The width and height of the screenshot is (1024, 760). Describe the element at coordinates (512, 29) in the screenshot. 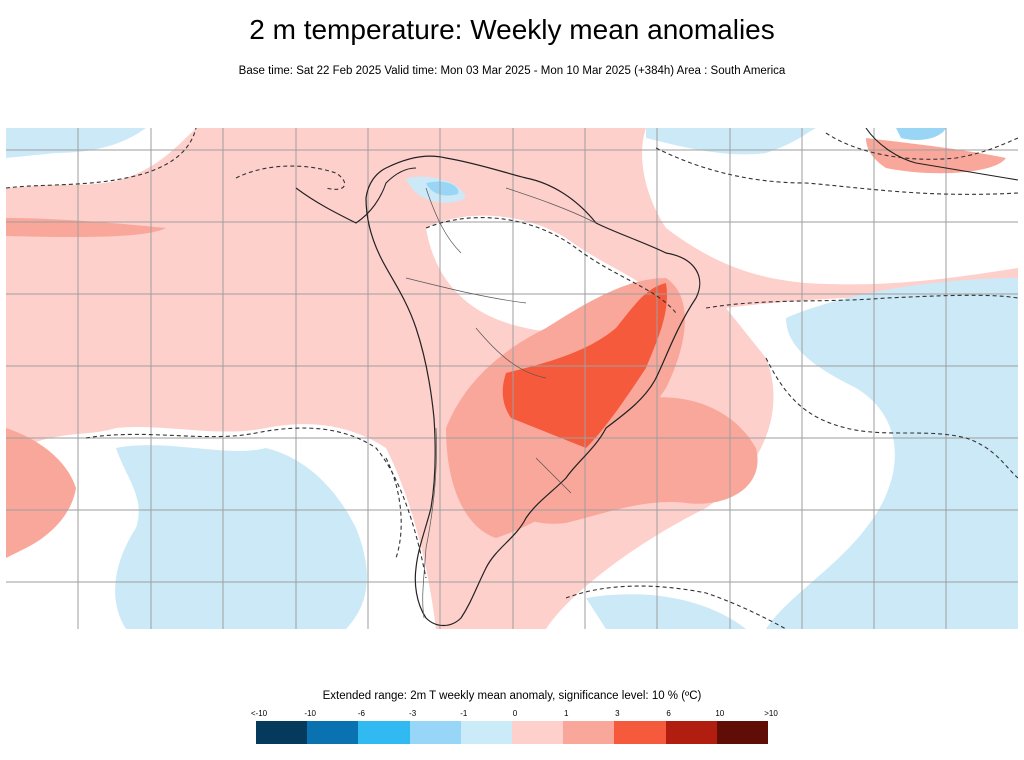

I see `page-title: 2 m temperature: Weekly mean anomalies` at that location.